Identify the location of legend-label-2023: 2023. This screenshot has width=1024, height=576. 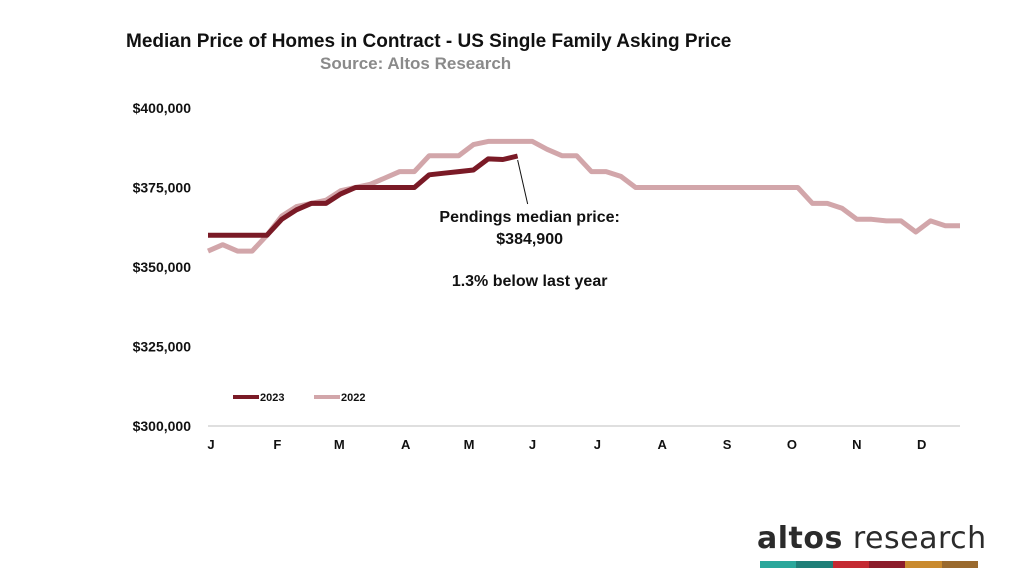
(272, 398).